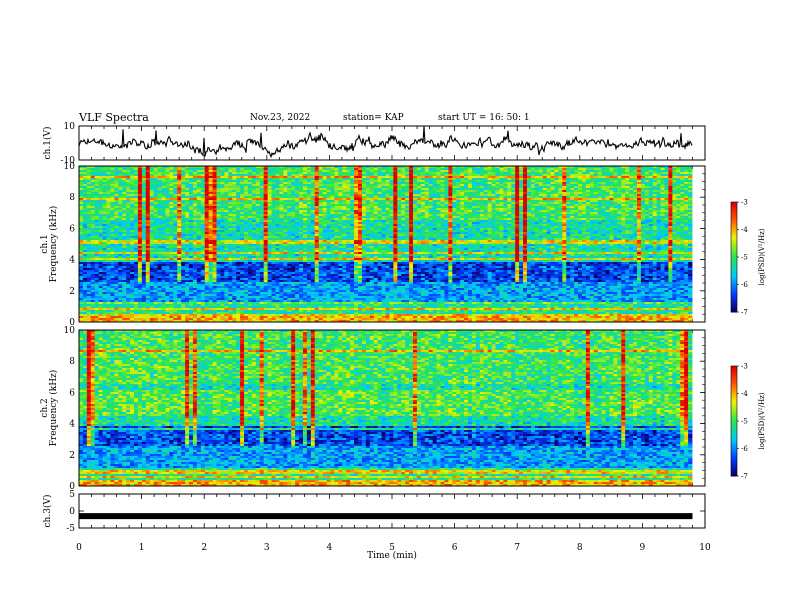 This screenshot has height=612, width=792. I want to click on x-tick-label: 6, so click(455, 548).